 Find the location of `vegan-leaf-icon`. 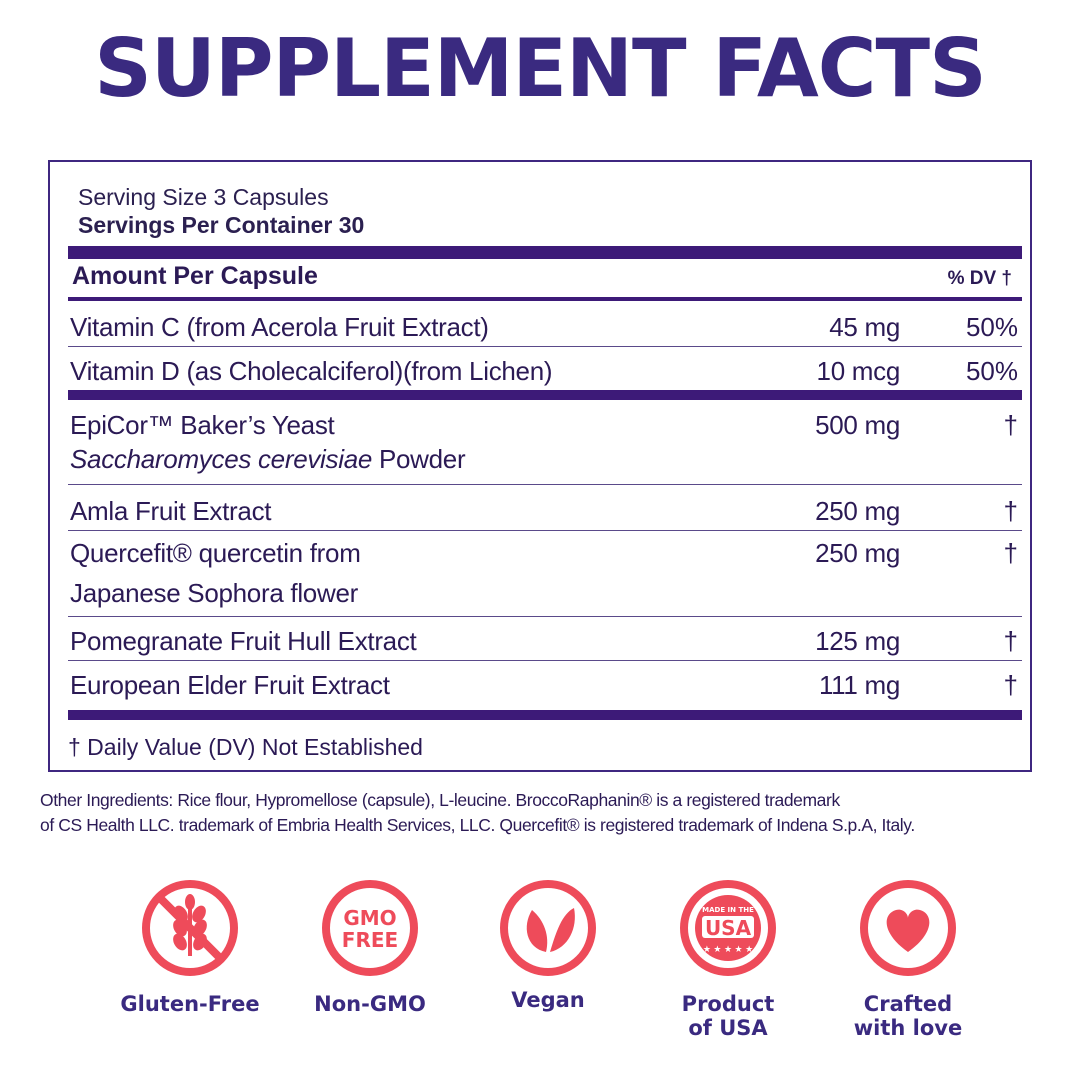

vegan-leaf-icon is located at coordinates (548, 928).